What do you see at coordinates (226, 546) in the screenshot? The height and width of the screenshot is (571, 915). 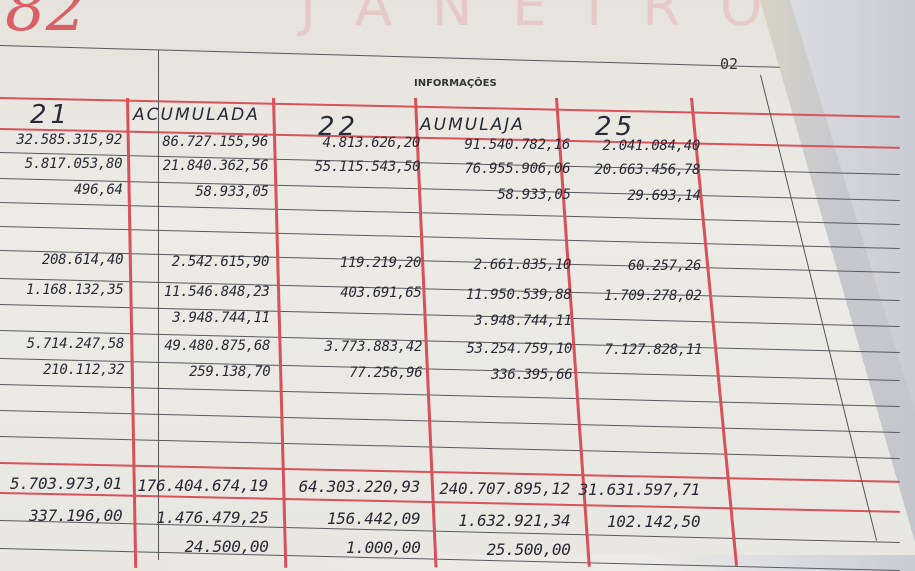 I see `total-cell: 24.500,00` at bounding box center [226, 546].